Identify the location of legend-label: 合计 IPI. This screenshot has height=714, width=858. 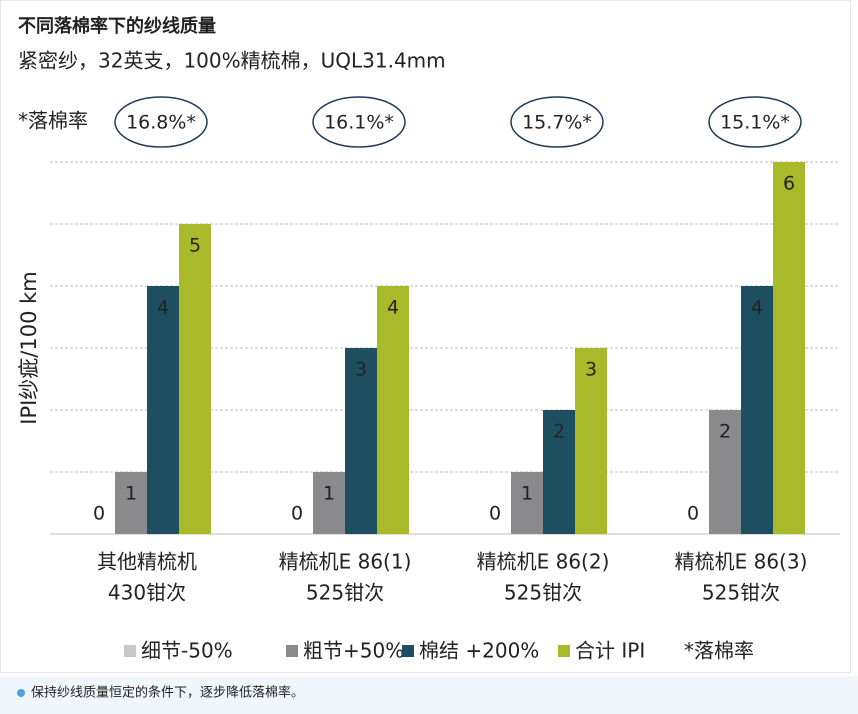
(610, 651).